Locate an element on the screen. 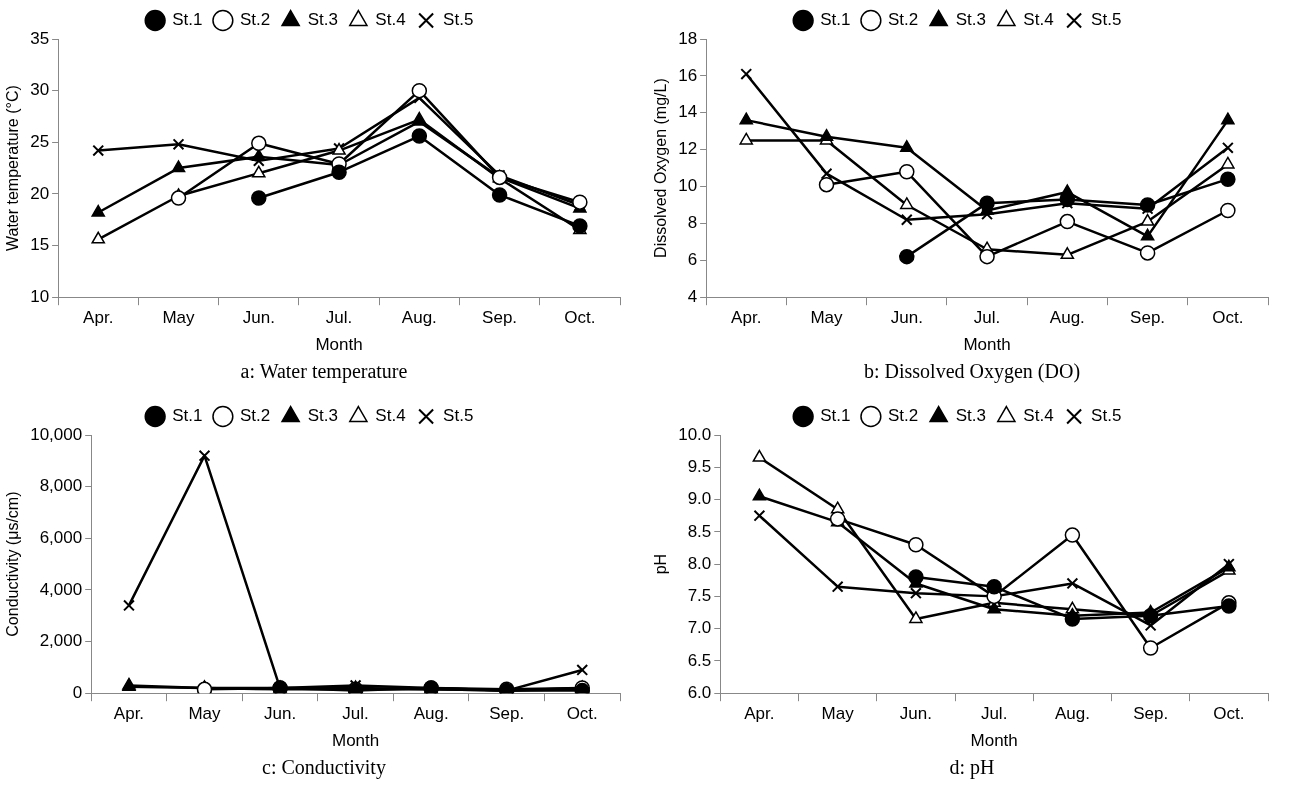 The height and width of the screenshot is (793, 1297). y-tick-label: 20 is located at coordinates (40, 193).